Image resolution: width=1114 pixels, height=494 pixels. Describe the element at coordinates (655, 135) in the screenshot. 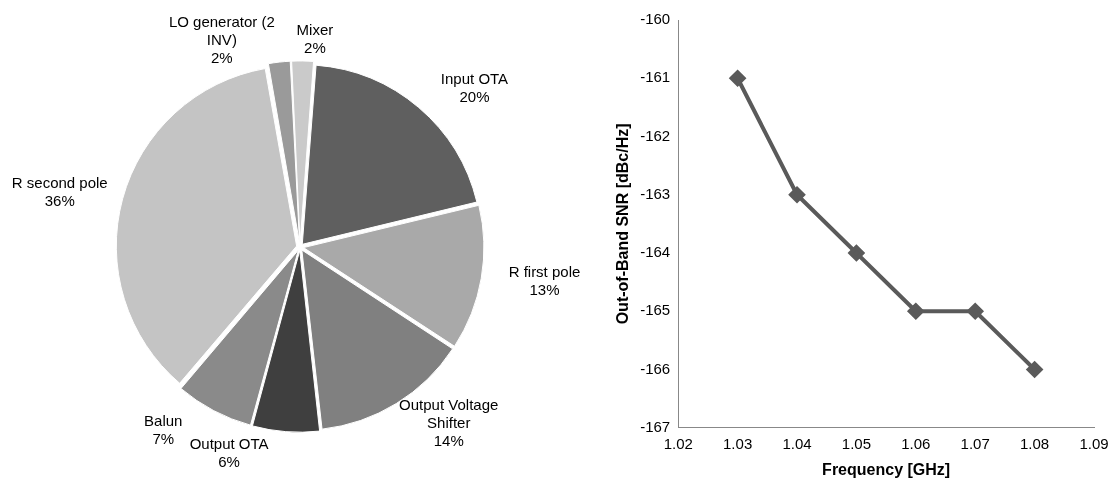

I see `y-tick-label: -162` at that location.